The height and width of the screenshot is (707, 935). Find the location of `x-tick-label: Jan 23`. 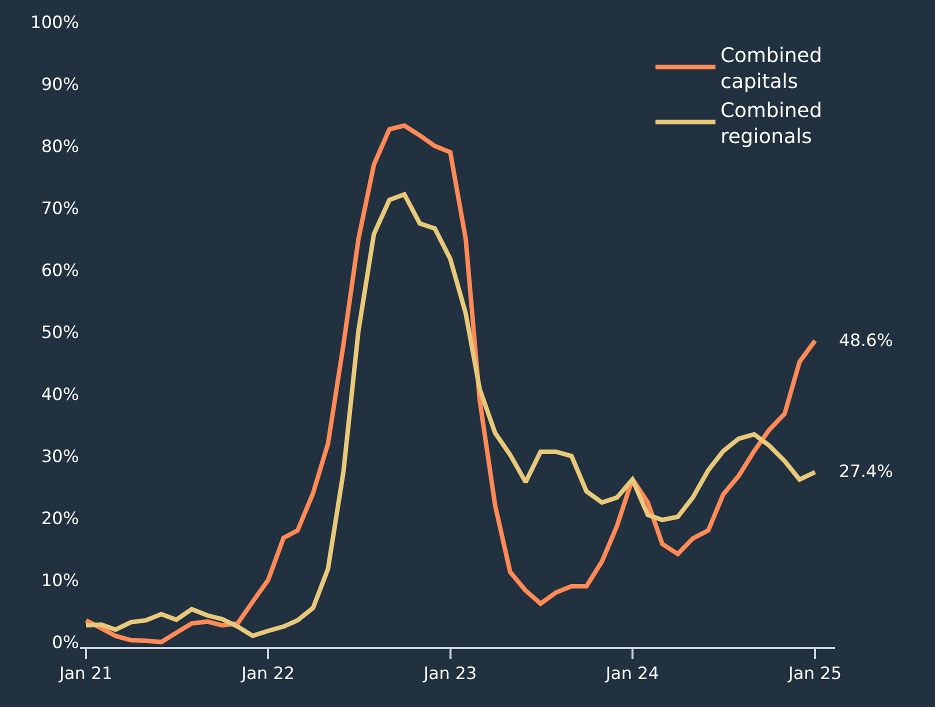

x-tick-label: Jan 23 is located at coordinates (449, 674).